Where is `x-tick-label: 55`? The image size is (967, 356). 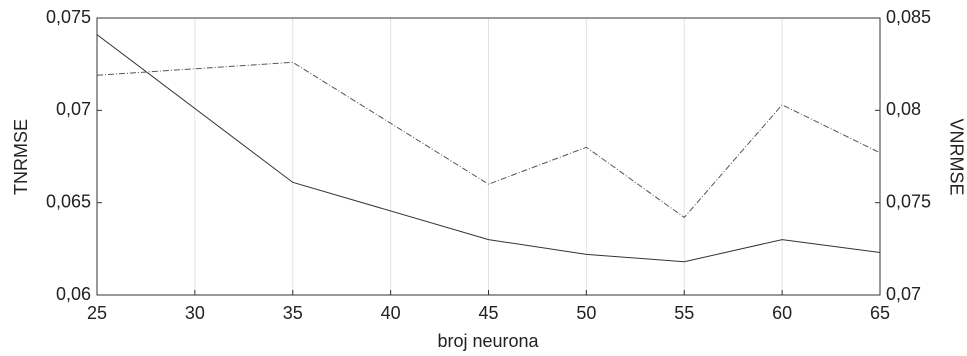 x-tick-label: 55 is located at coordinates (684, 313).